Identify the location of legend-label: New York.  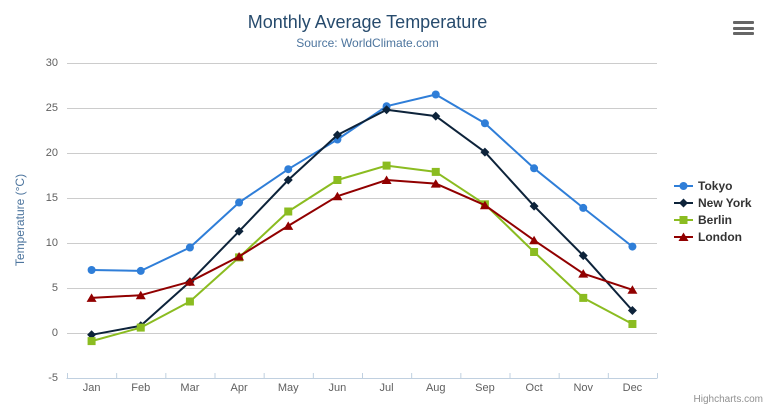
(725, 202).